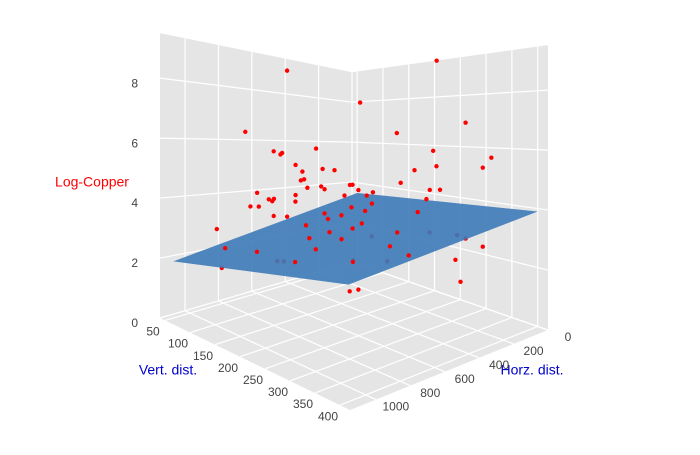 Image resolution: width=700 pixels, height=455 pixels. I want to click on z-tick-label: 0, so click(134, 323).